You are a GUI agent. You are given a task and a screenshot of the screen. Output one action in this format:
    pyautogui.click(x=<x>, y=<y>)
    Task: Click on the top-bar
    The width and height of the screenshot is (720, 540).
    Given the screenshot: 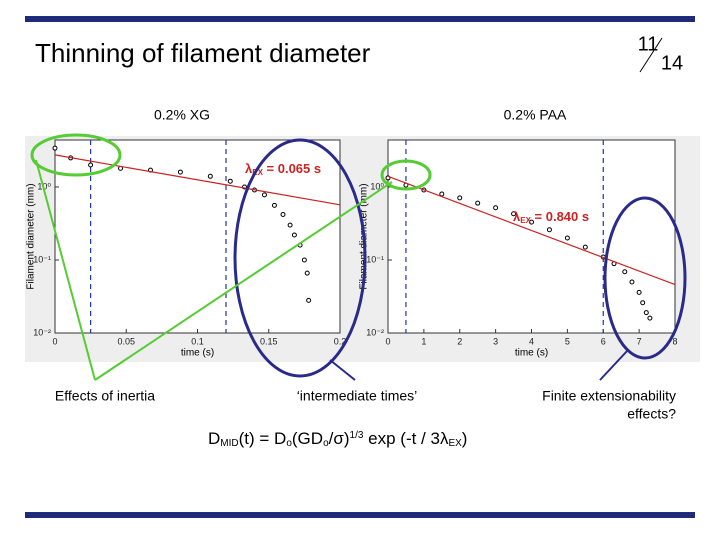 What is the action you would take?
    pyautogui.click(x=360, y=19)
    